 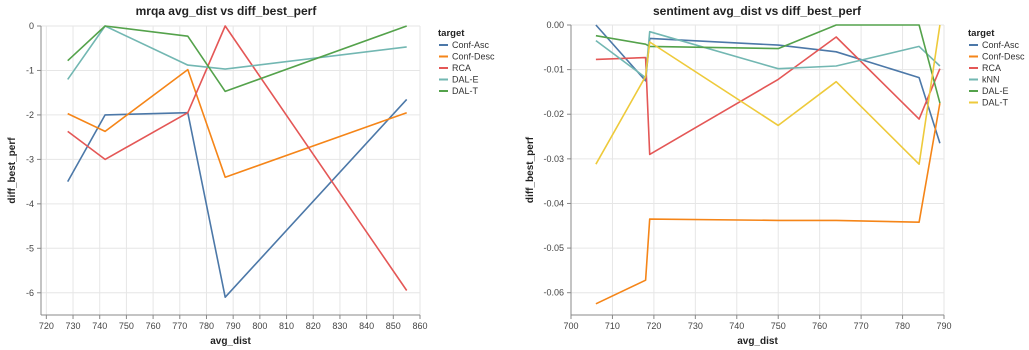 What do you see at coordinates (555, 25) in the screenshot?
I see `sentiment-y-tick-label: 0.00` at bounding box center [555, 25].